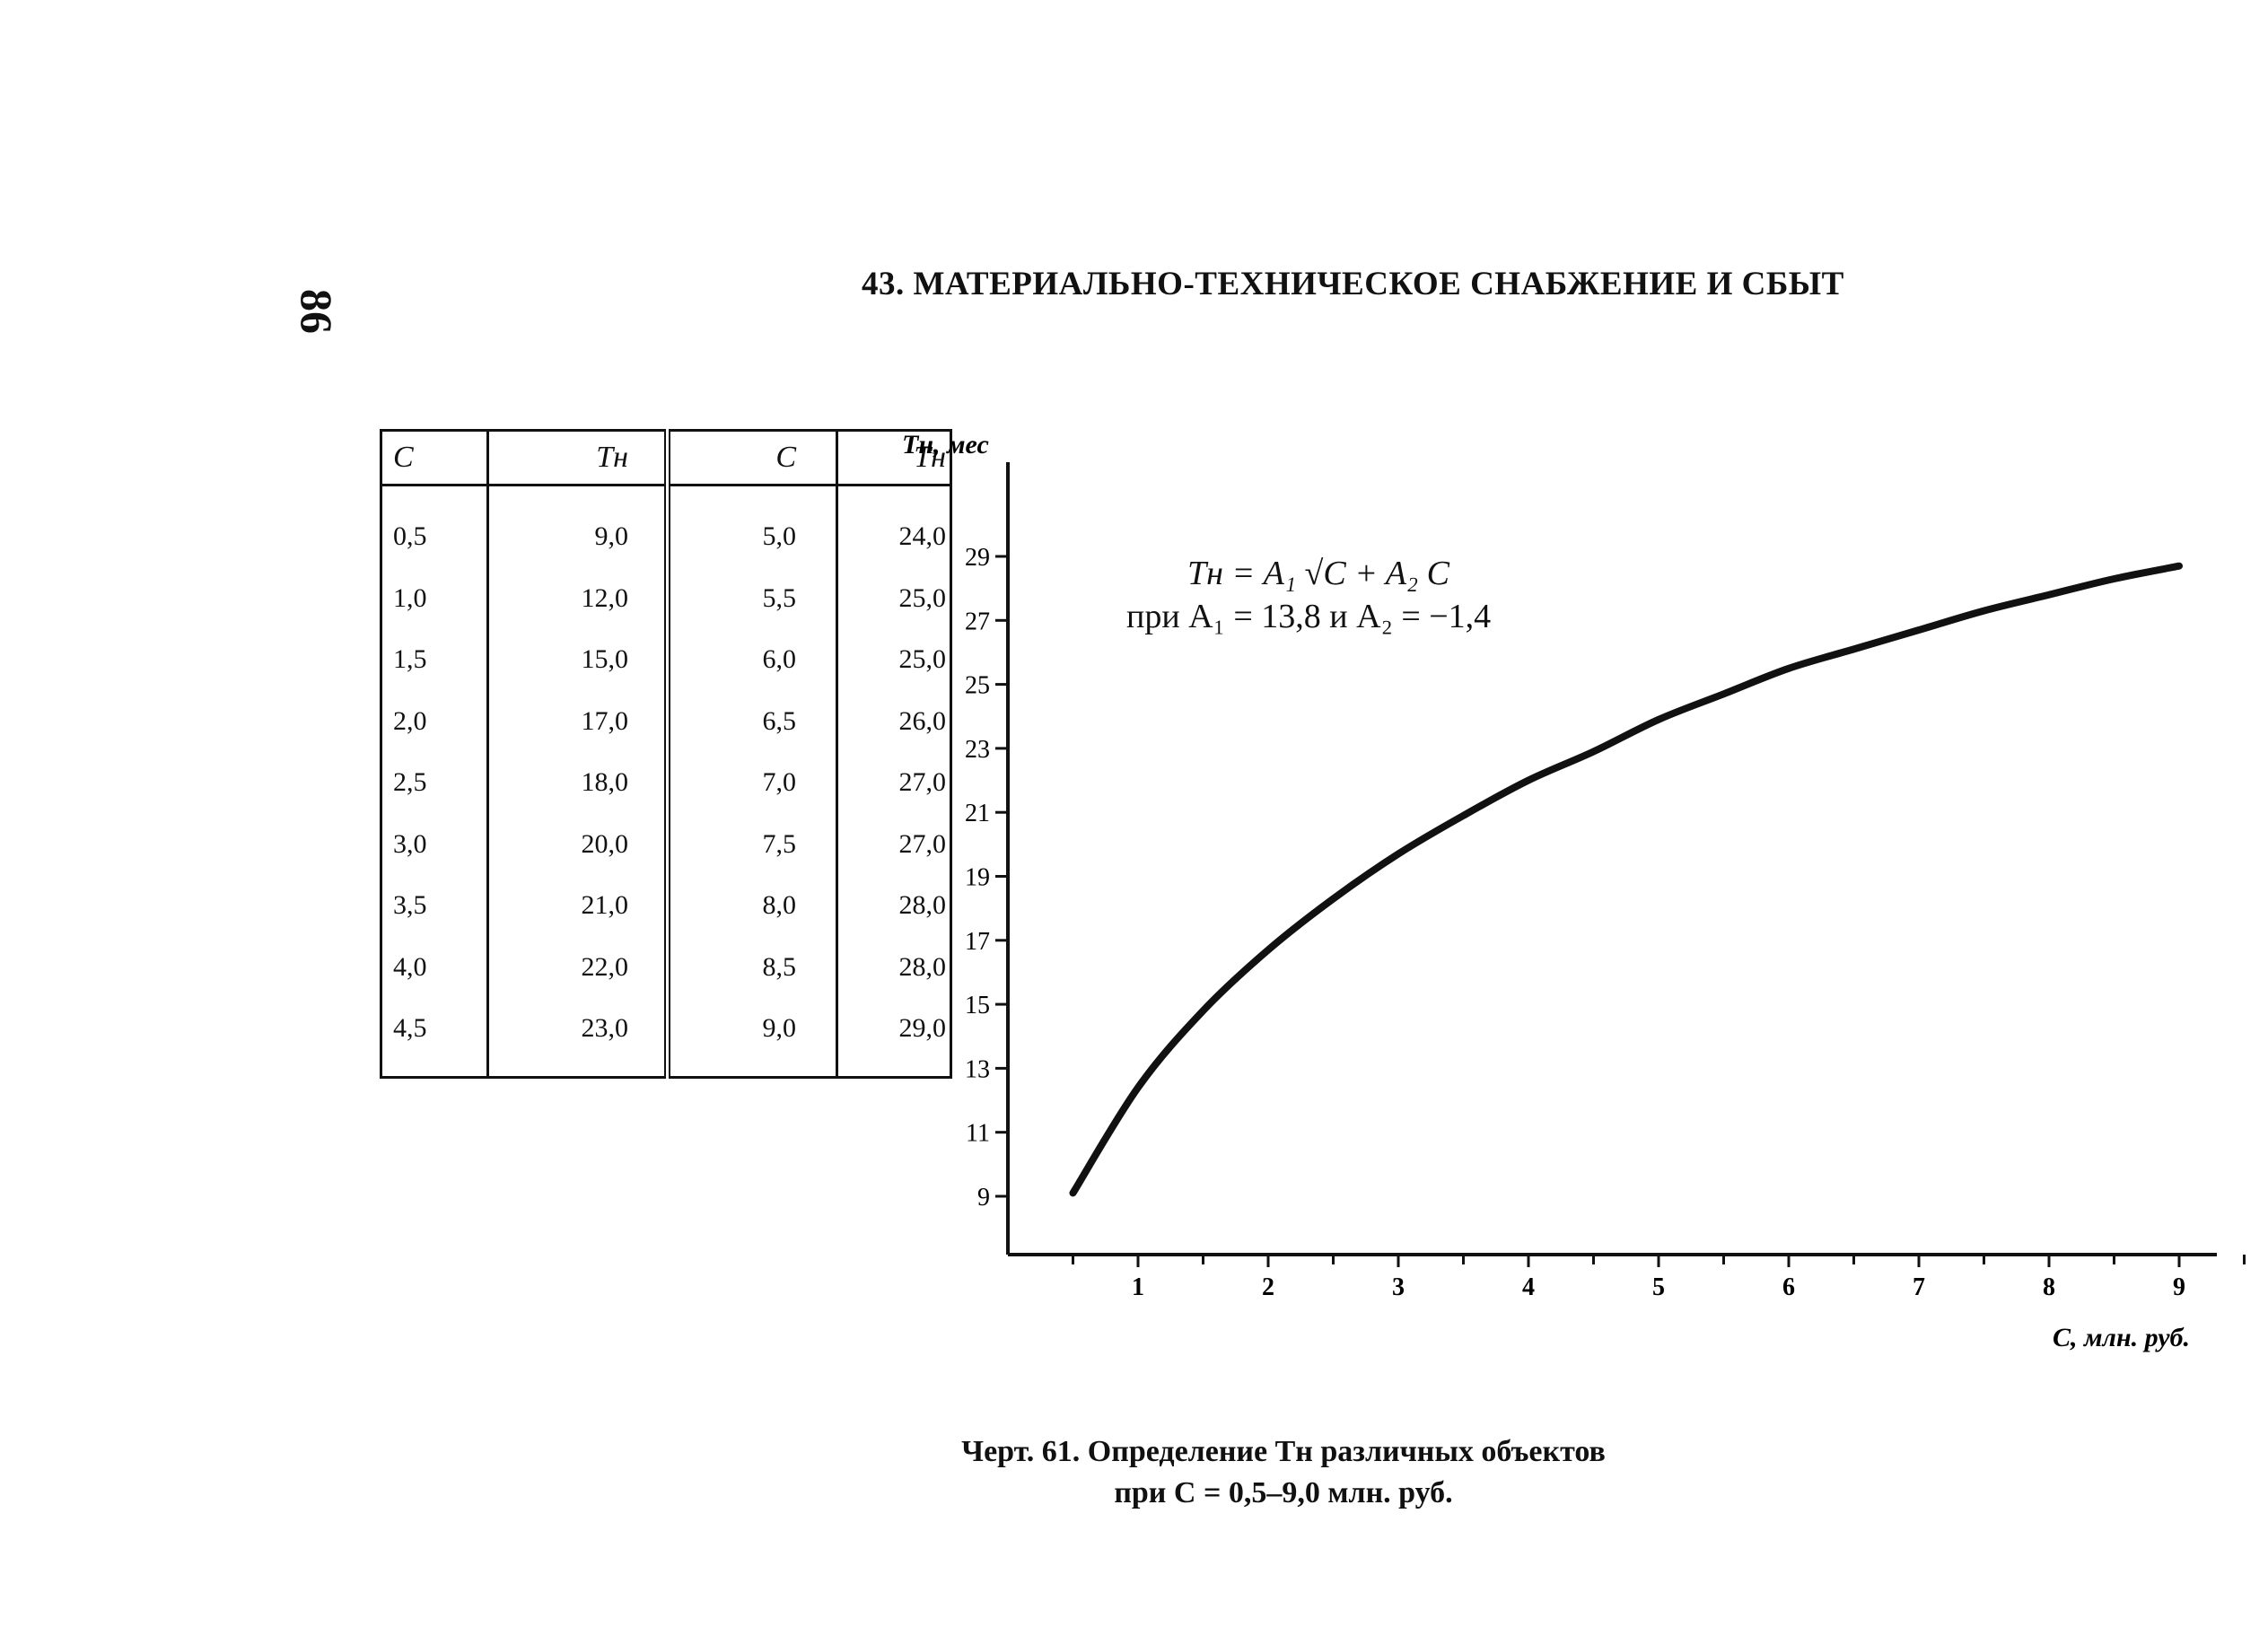 The height and width of the screenshot is (1636, 2268). What do you see at coordinates (578, 1038) in the screenshot?
I see `table-cell: 23,0` at bounding box center [578, 1038].